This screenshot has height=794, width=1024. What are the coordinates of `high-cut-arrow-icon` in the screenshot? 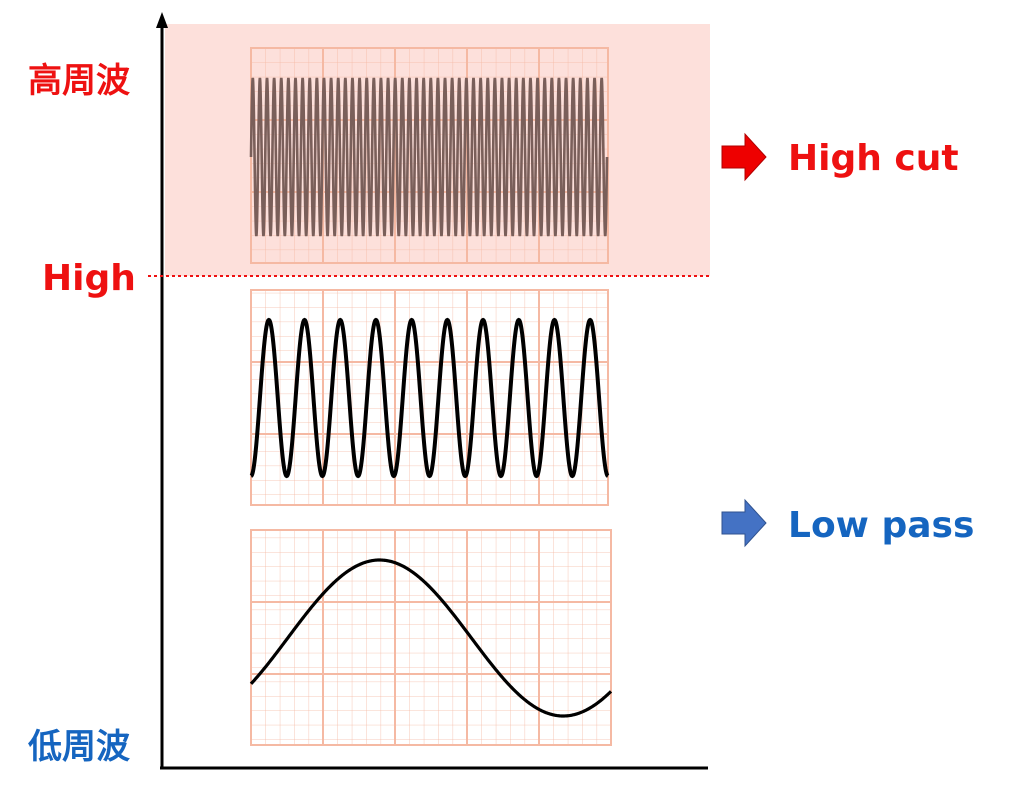 It's located at (744, 157).